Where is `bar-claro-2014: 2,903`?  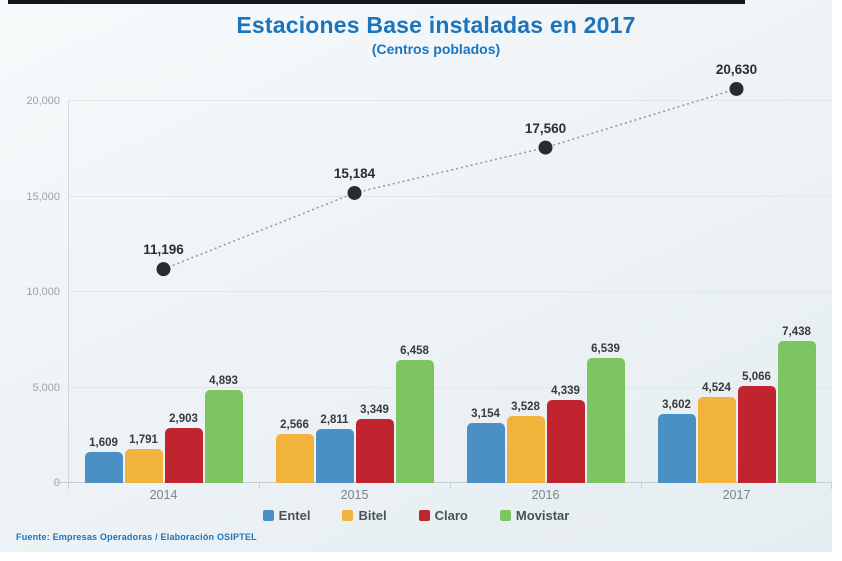
bar-claro-2014: 2,903 is located at coordinates (183, 448).